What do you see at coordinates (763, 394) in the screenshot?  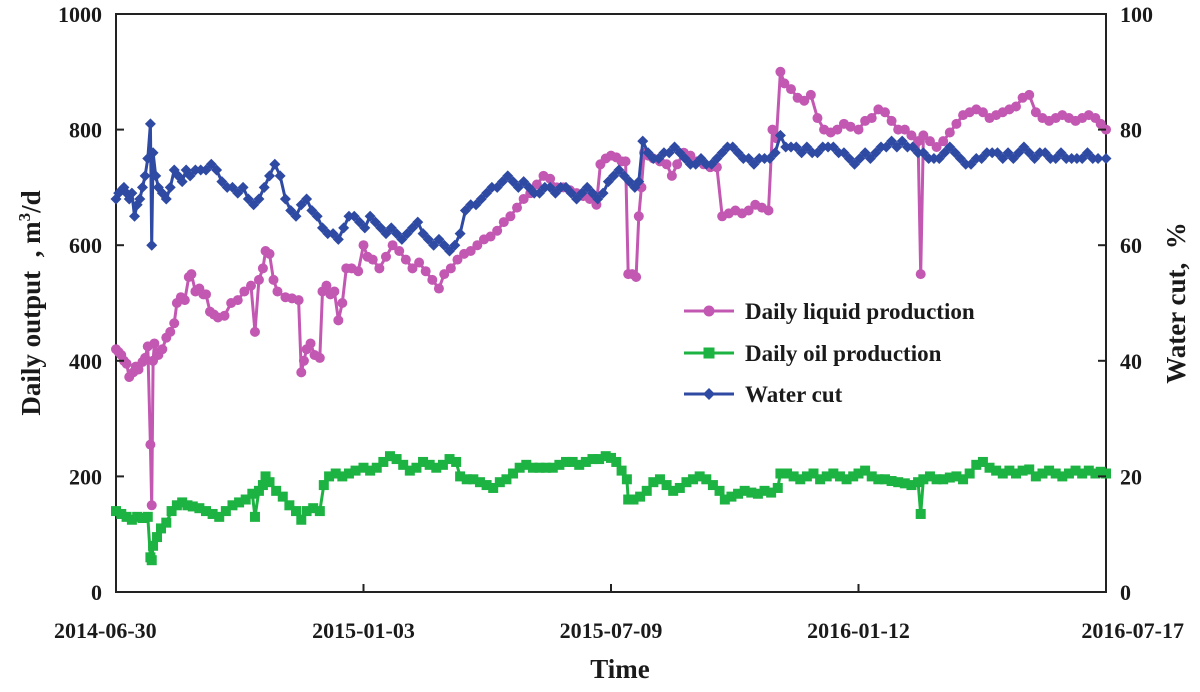 I see `legend-item-water: Water cut` at bounding box center [763, 394].